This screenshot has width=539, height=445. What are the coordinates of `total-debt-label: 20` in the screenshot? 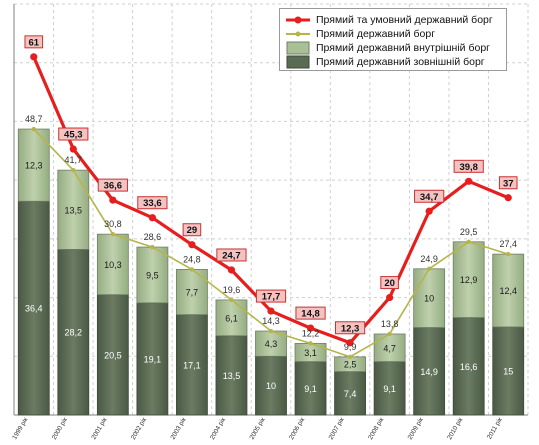 It's located at (389, 283).